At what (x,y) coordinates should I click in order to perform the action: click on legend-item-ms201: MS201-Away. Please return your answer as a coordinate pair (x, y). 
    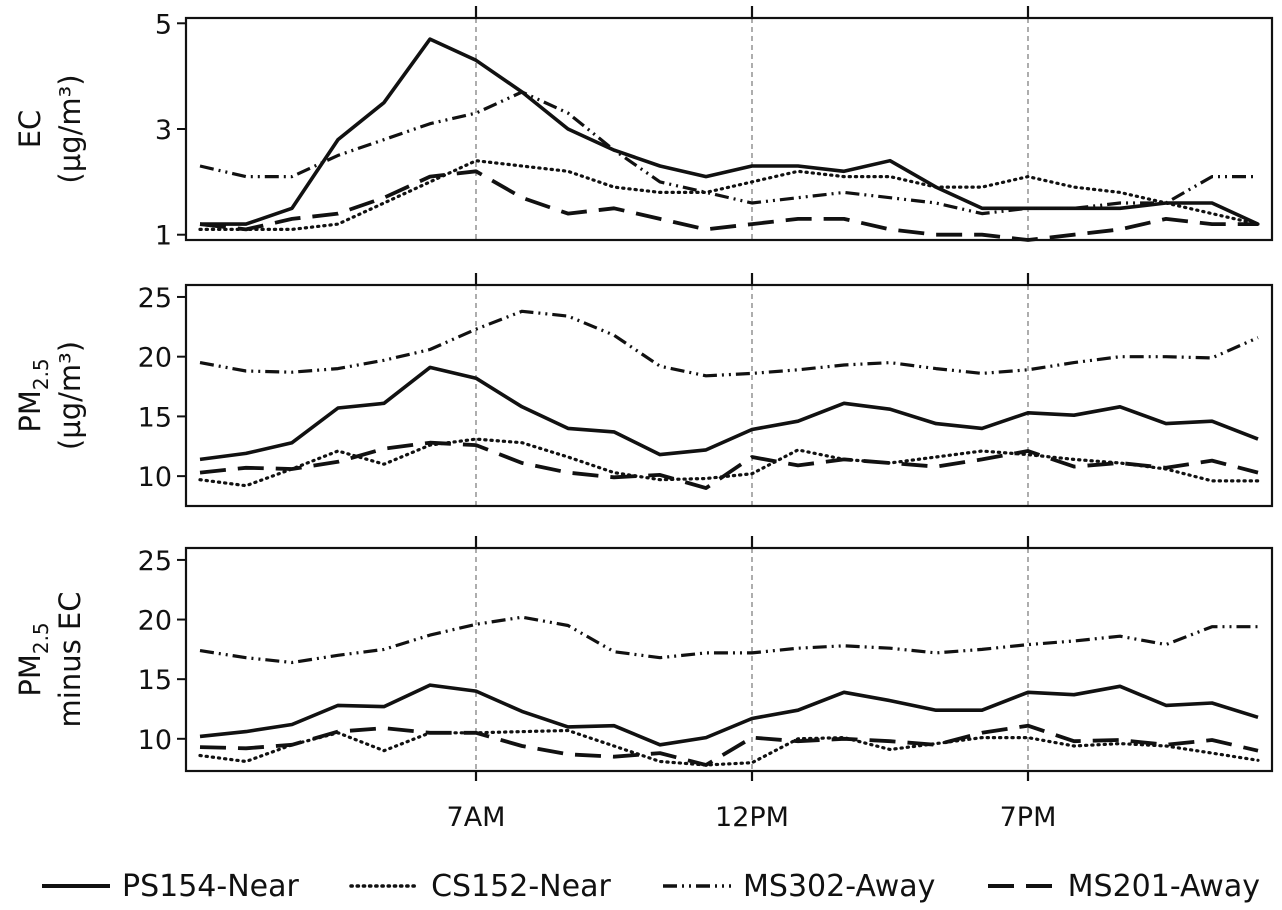
    Looking at the image, I should click on (1123, 886).